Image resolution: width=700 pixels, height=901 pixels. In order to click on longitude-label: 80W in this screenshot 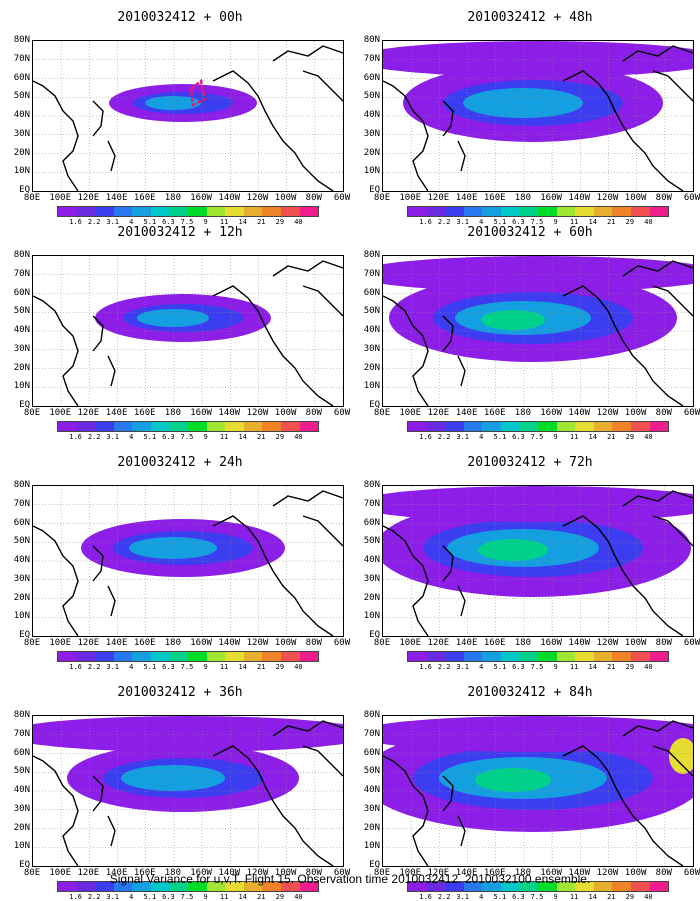, I will do `click(313, 873)`.